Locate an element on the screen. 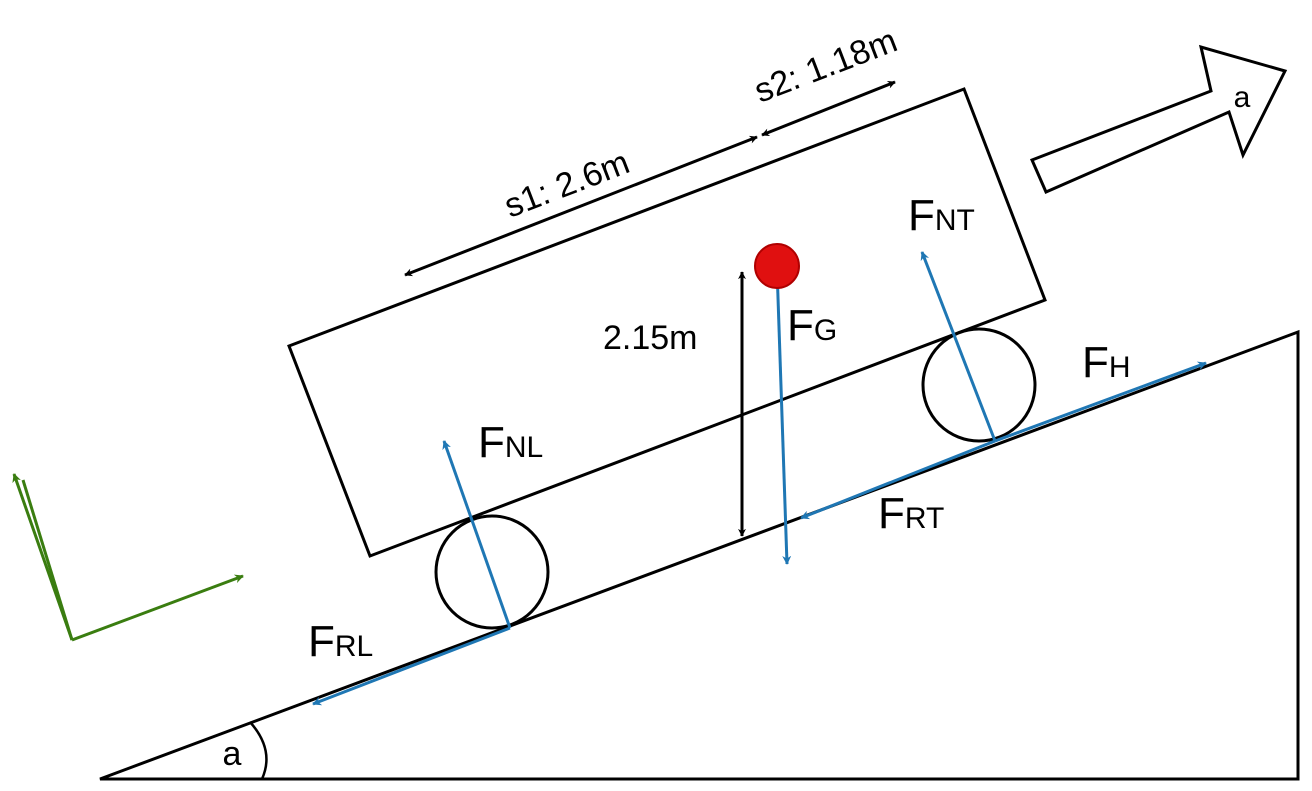 The width and height of the screenshot is (1312, 791). axis-x-arrow is located at coordinates (157, 608).